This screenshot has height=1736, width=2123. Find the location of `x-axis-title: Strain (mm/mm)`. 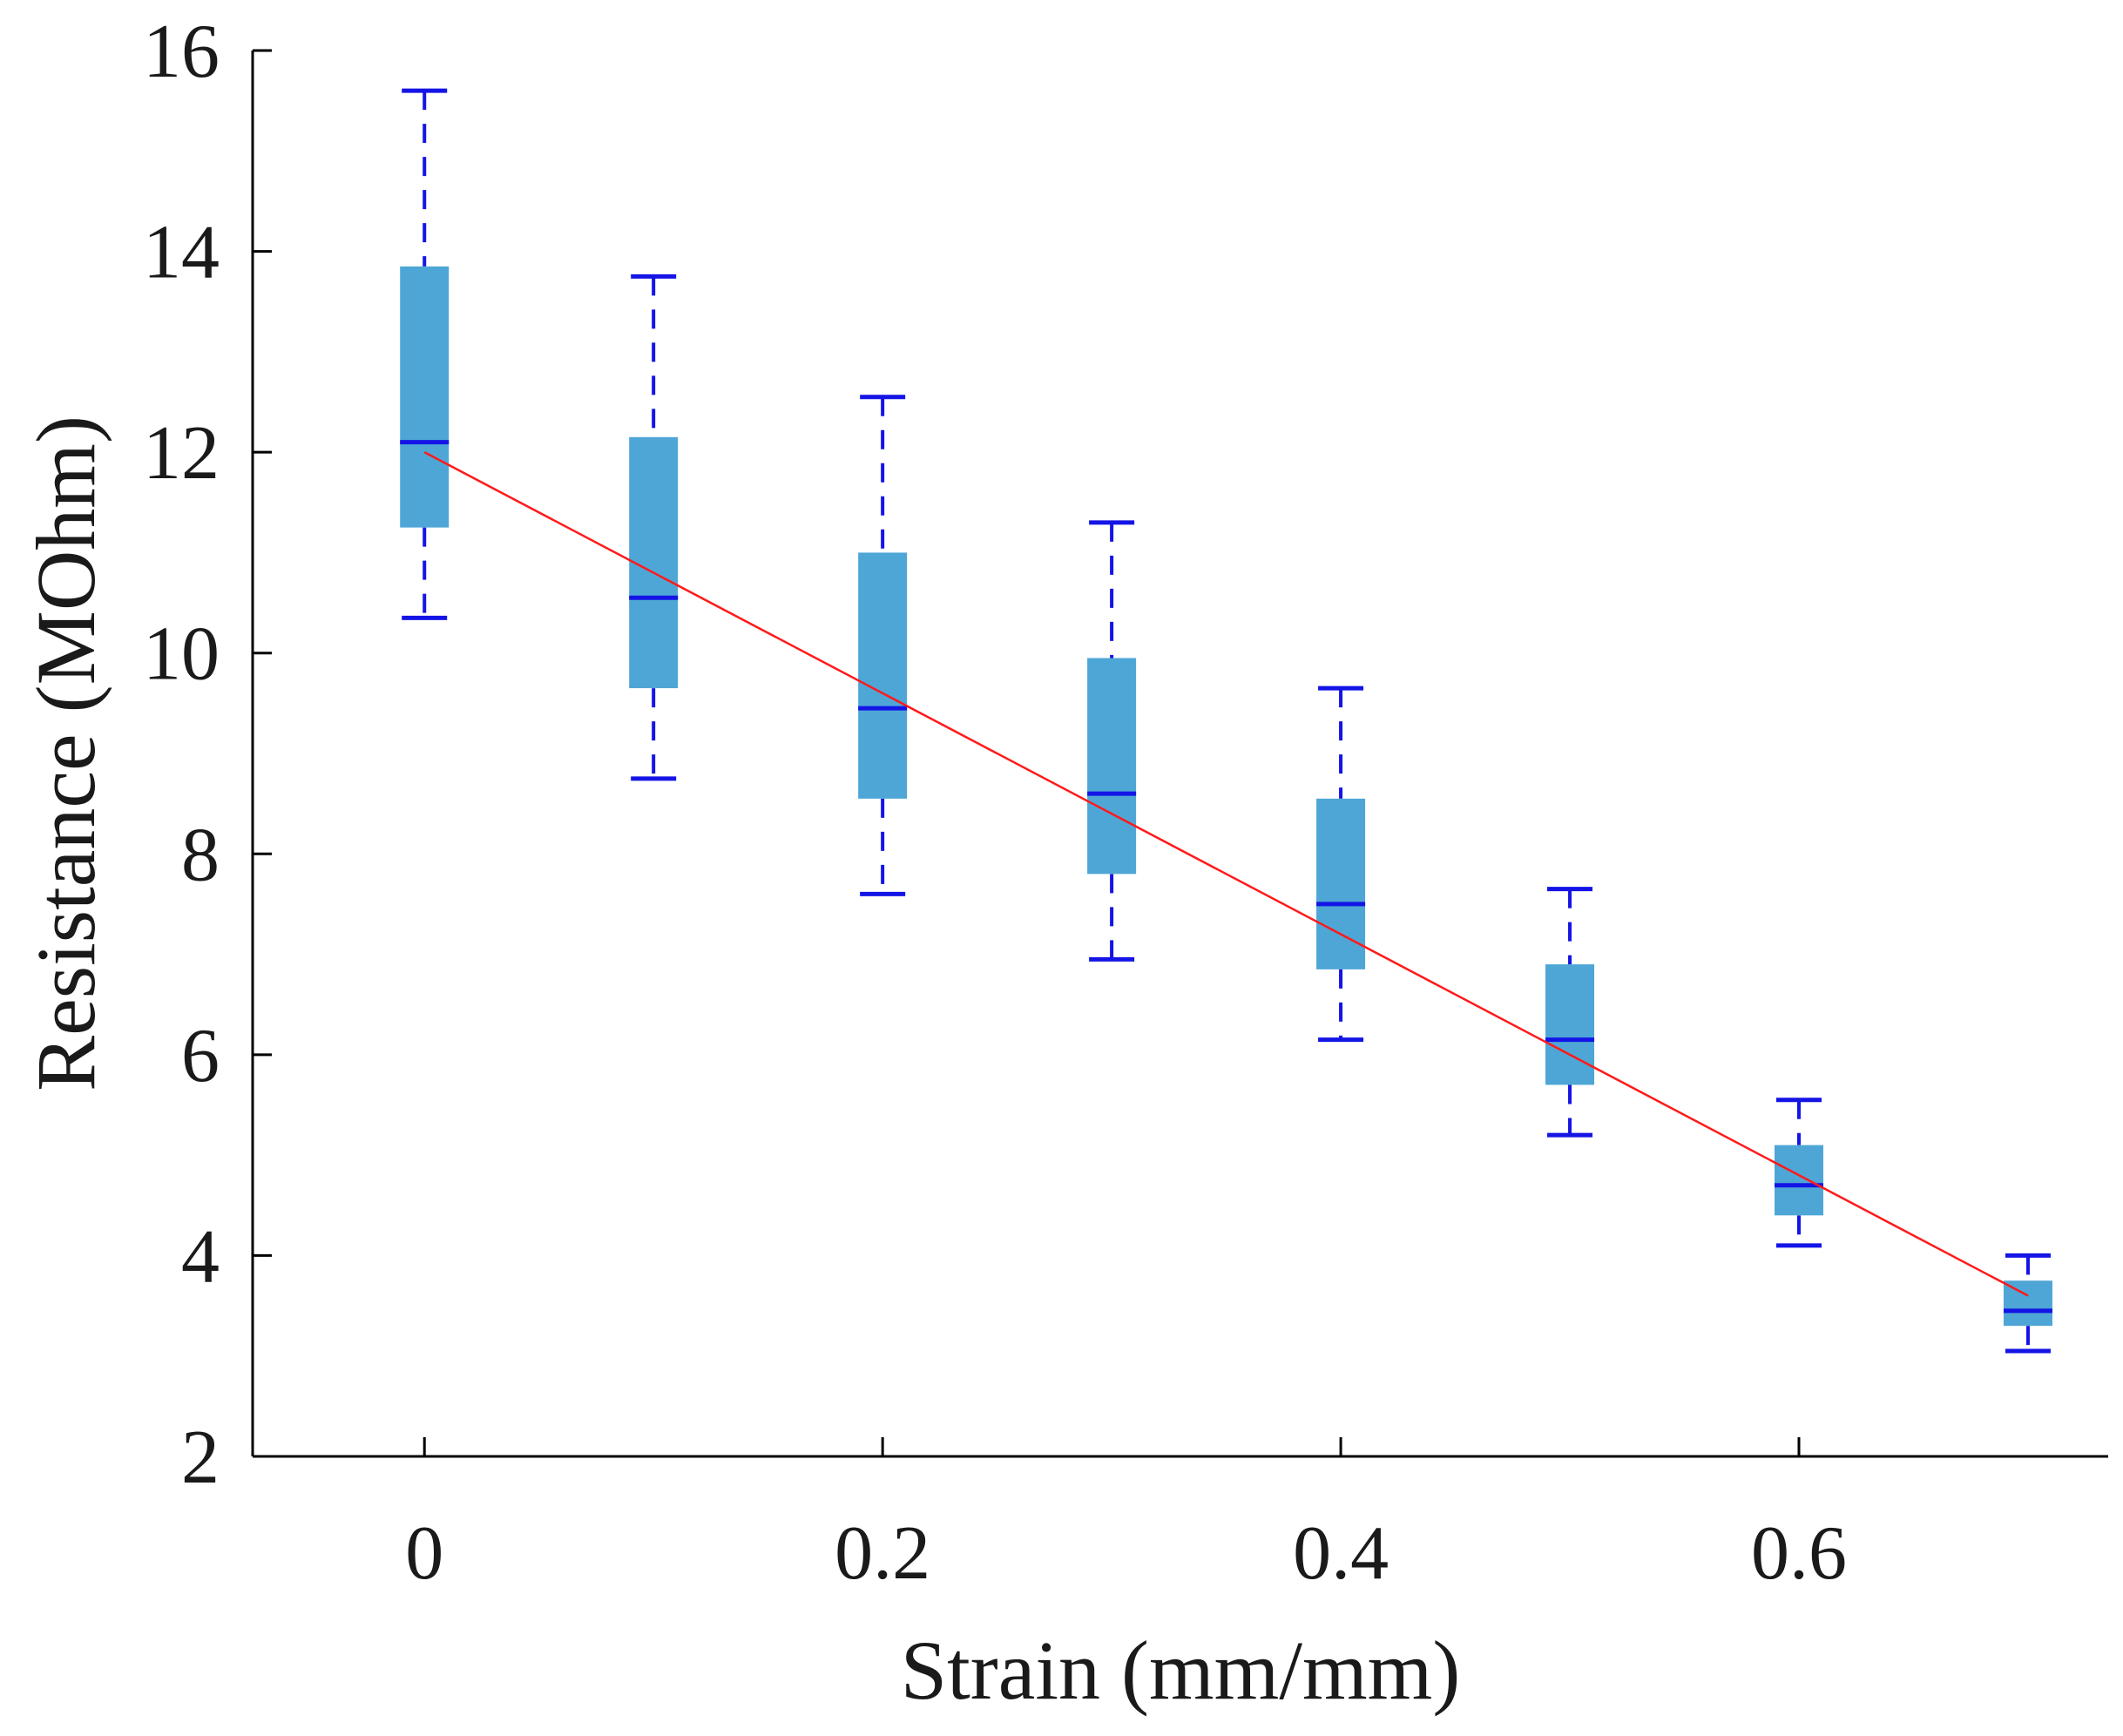

x-axis-title: Strain (mm/mm) is located at coordinates (1181, 1670).